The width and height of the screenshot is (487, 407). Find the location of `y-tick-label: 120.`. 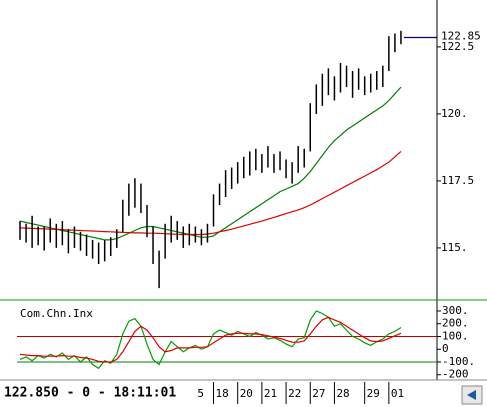

y-tick-label: 120. is located at coordinates (454, 113).